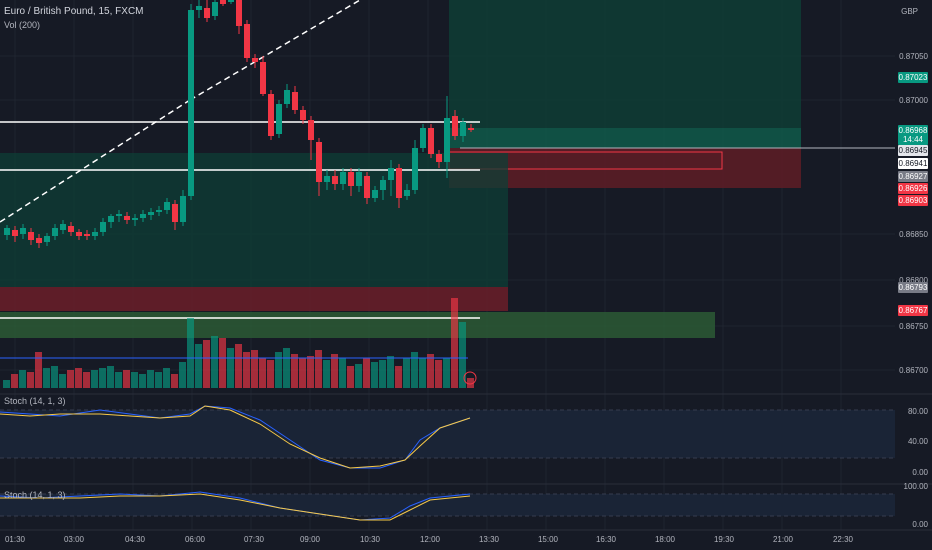  I want to click on symbol-title: Euro / British Pound, 15, FXCM, so click(74, 11).